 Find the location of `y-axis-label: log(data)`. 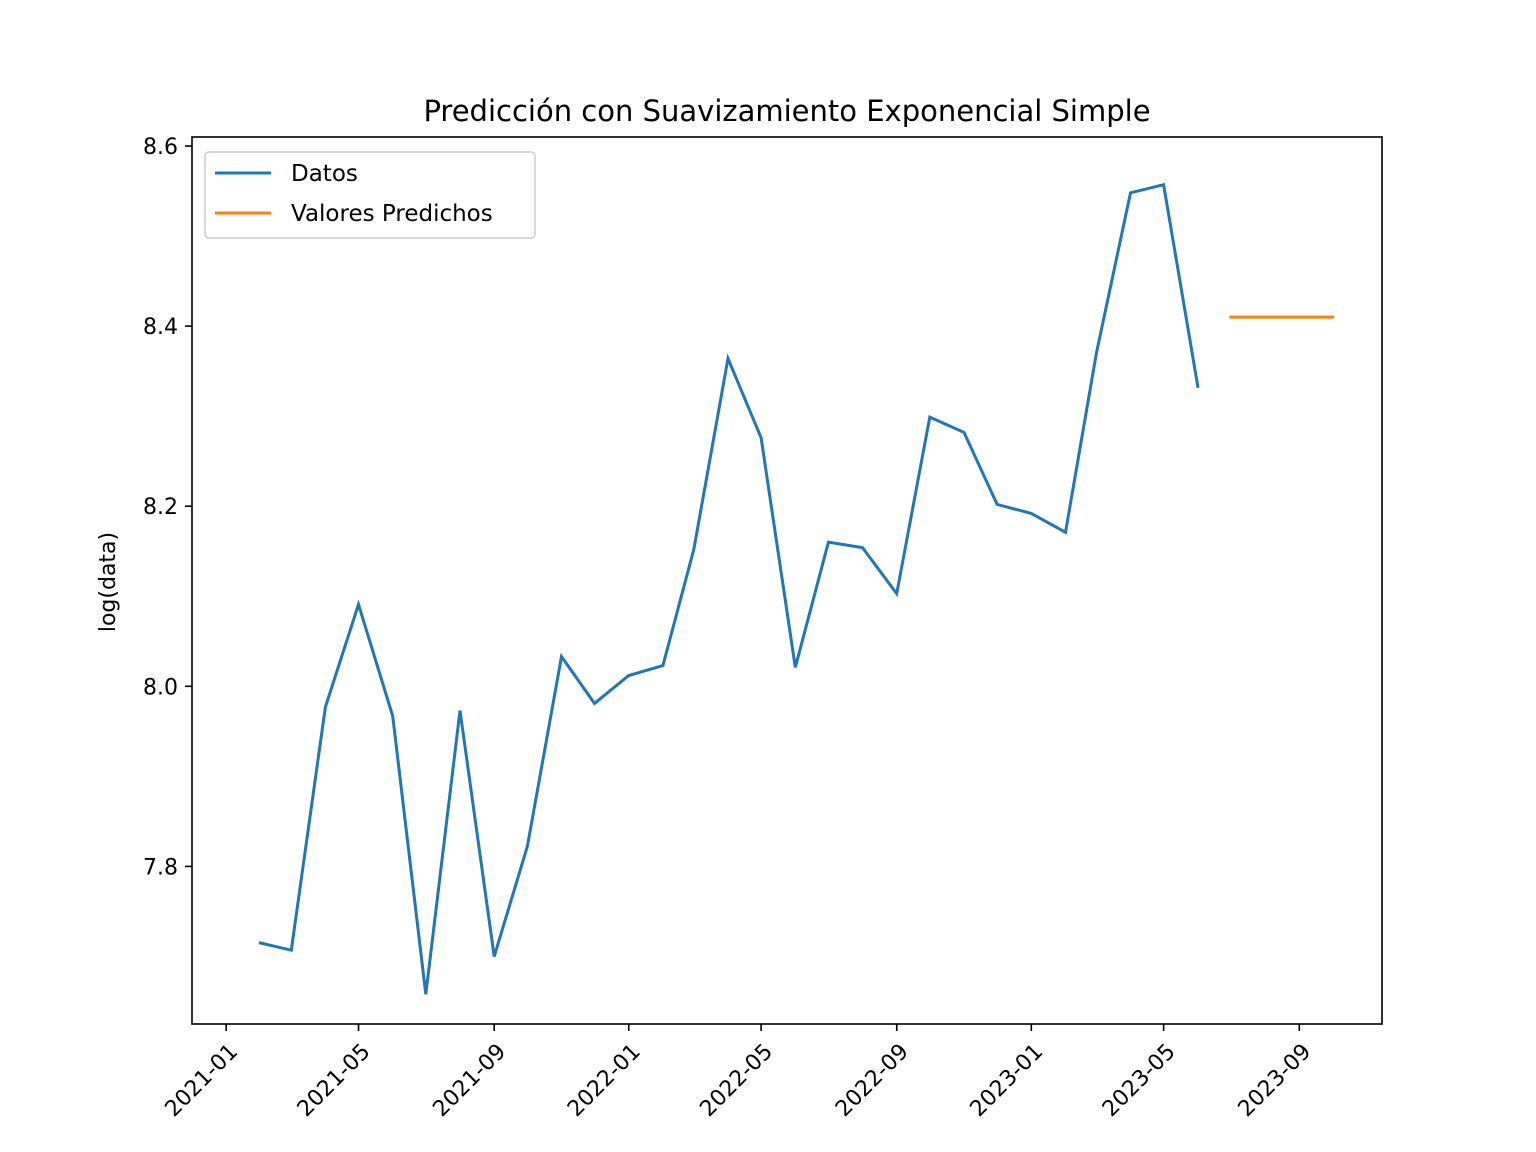

y-axis-label: log(data) is located at coordinates (108, 582).